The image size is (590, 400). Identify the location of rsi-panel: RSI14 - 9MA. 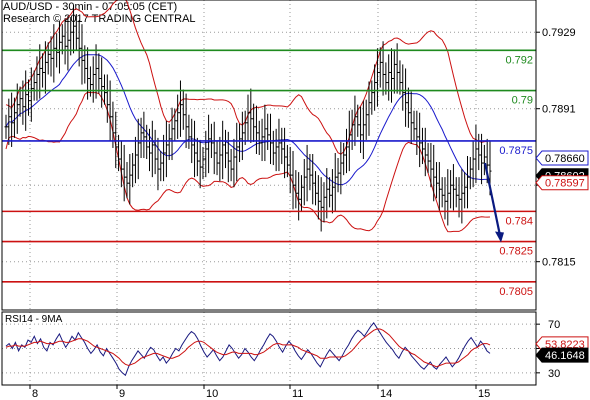
(248, 345).